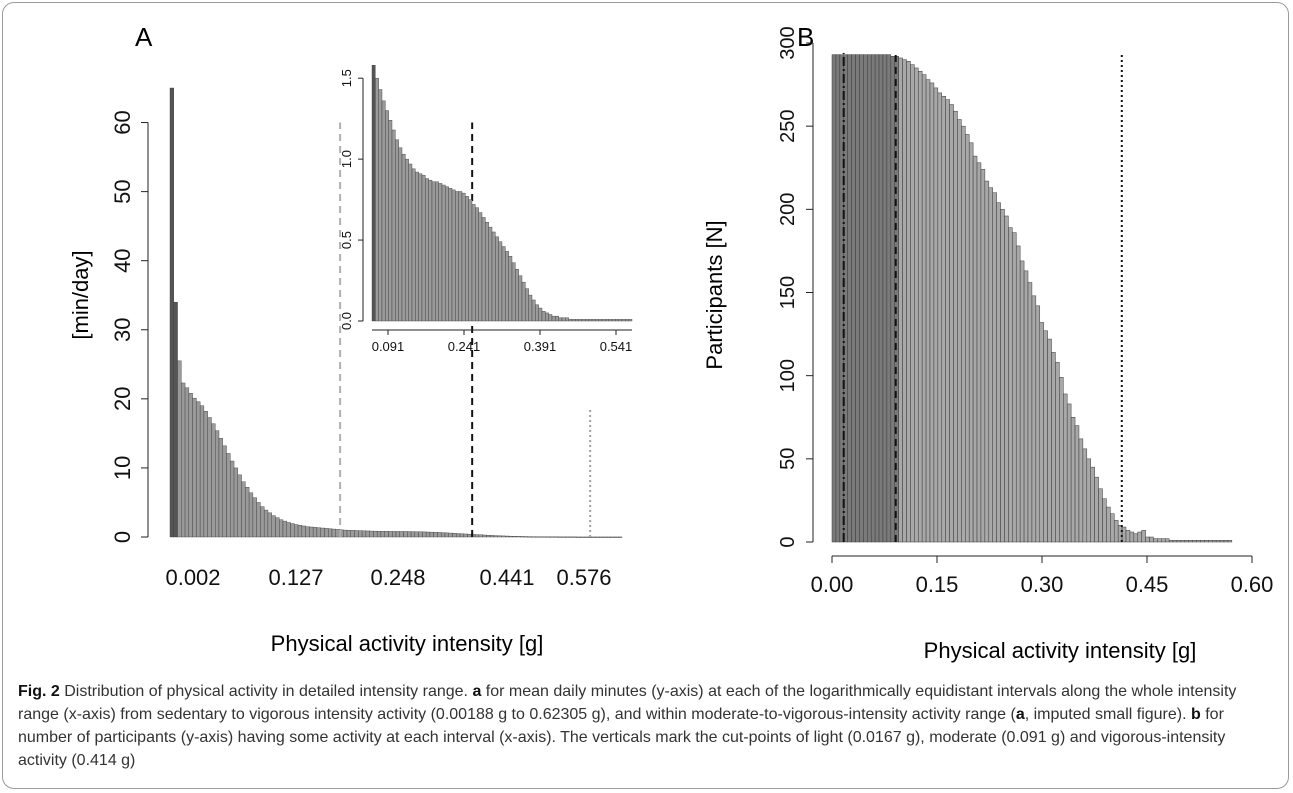 The height and width of the screenshot is (793, 1293). What do you see at coordinates (788, 459) in the screenshot?
I see `panel-b-y-tick-label: 50` at bounding box center [788, 459].